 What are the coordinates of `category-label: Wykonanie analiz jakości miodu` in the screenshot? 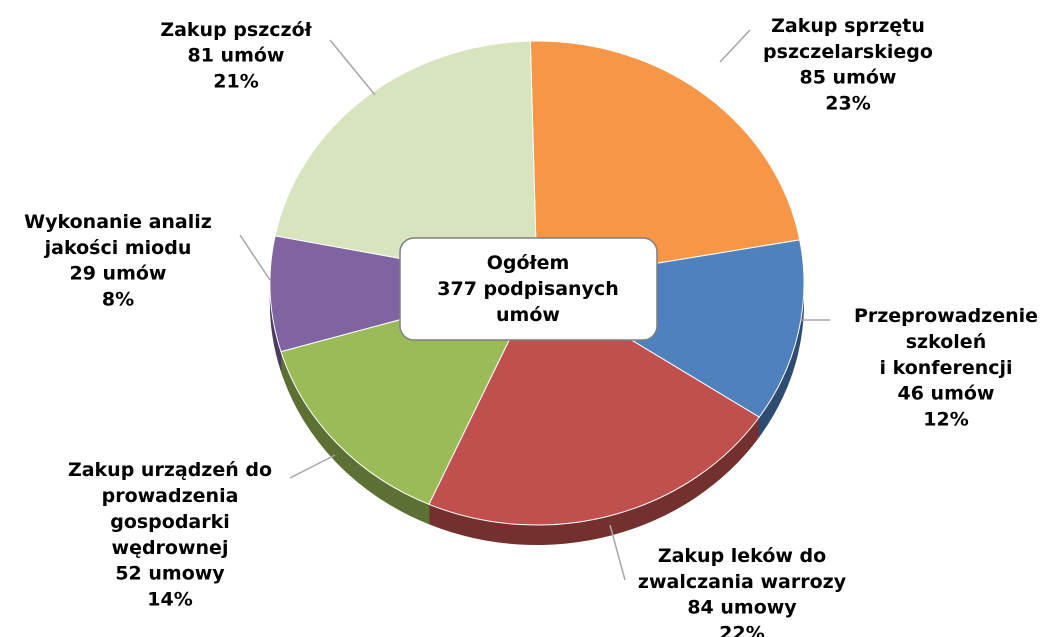 It's located at (118, 235).